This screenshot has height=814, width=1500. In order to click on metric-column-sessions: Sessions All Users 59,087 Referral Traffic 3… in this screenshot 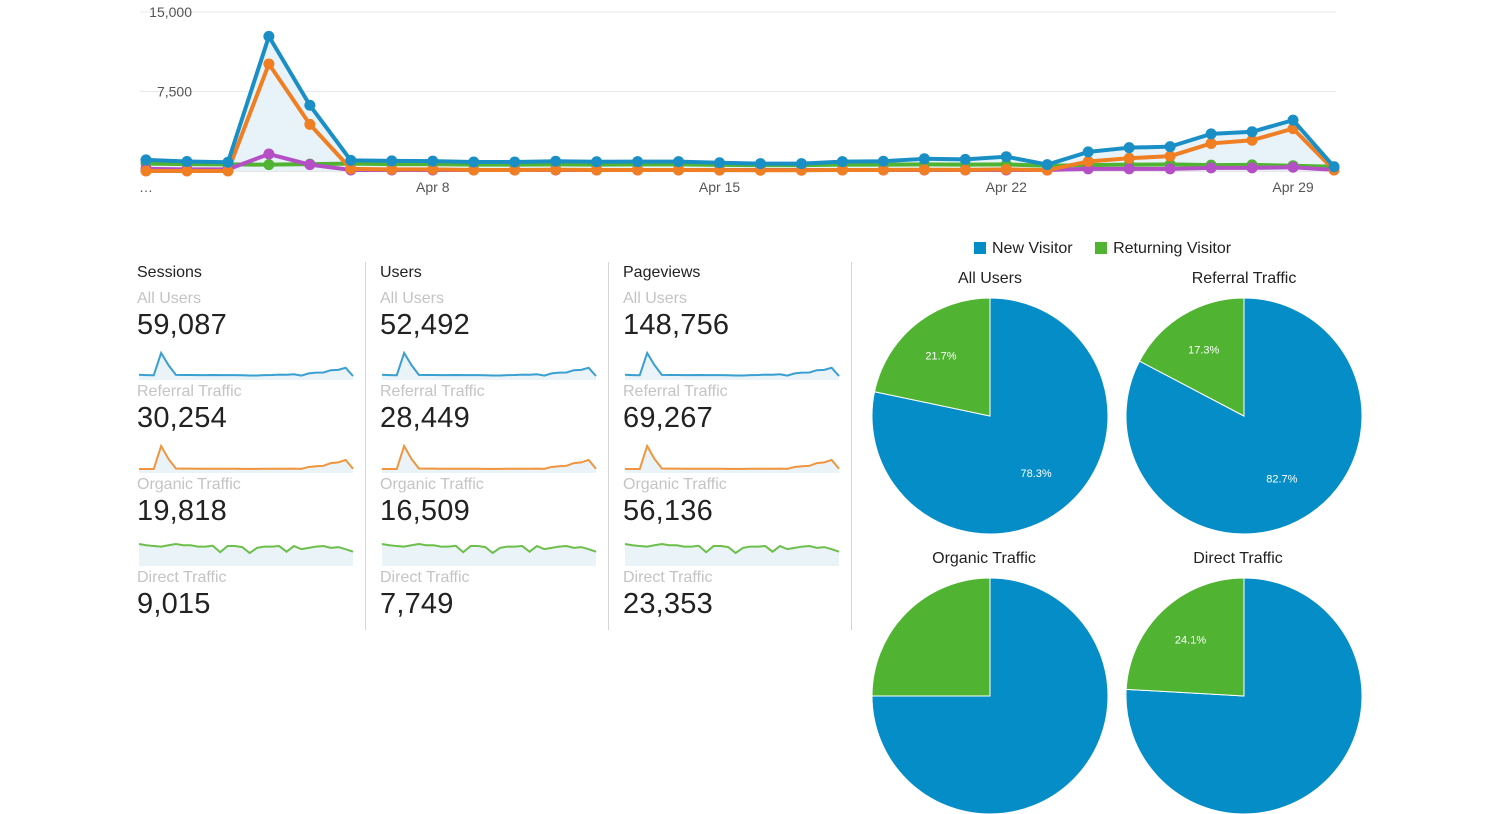, I will do `click(251, 446)`.